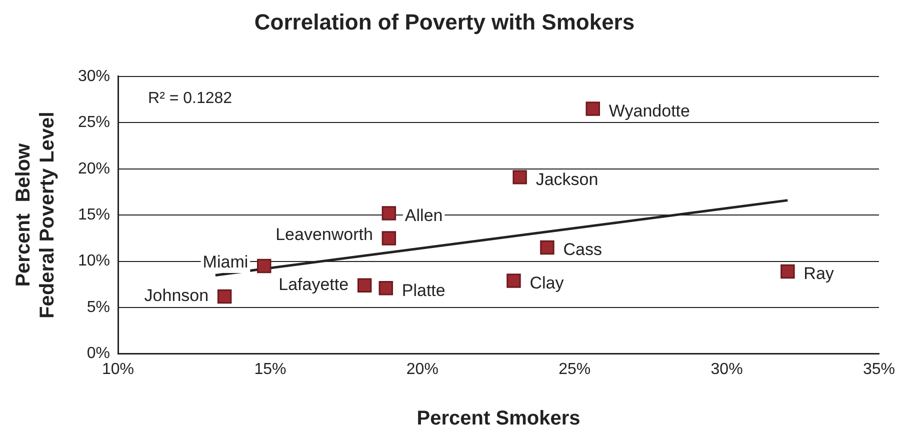  Describe the element at coordinates (819, 274) in the screenshot. I see `data-label: Ray` at that location.